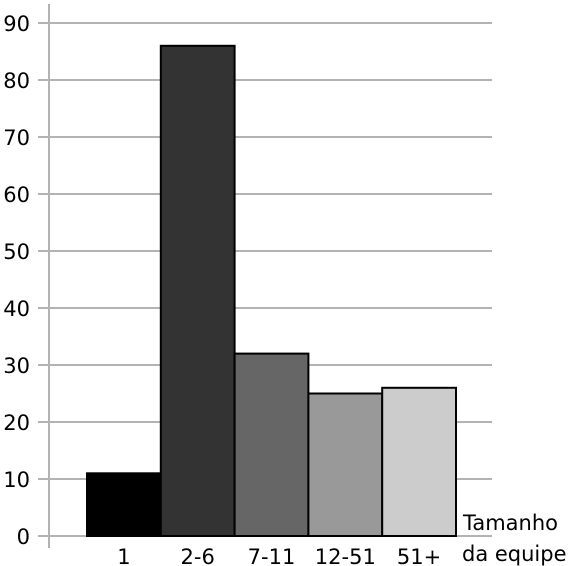 This screenshot has height=566, width=570. I want to click on x-tick-label: 2-6, so click(198, 555).